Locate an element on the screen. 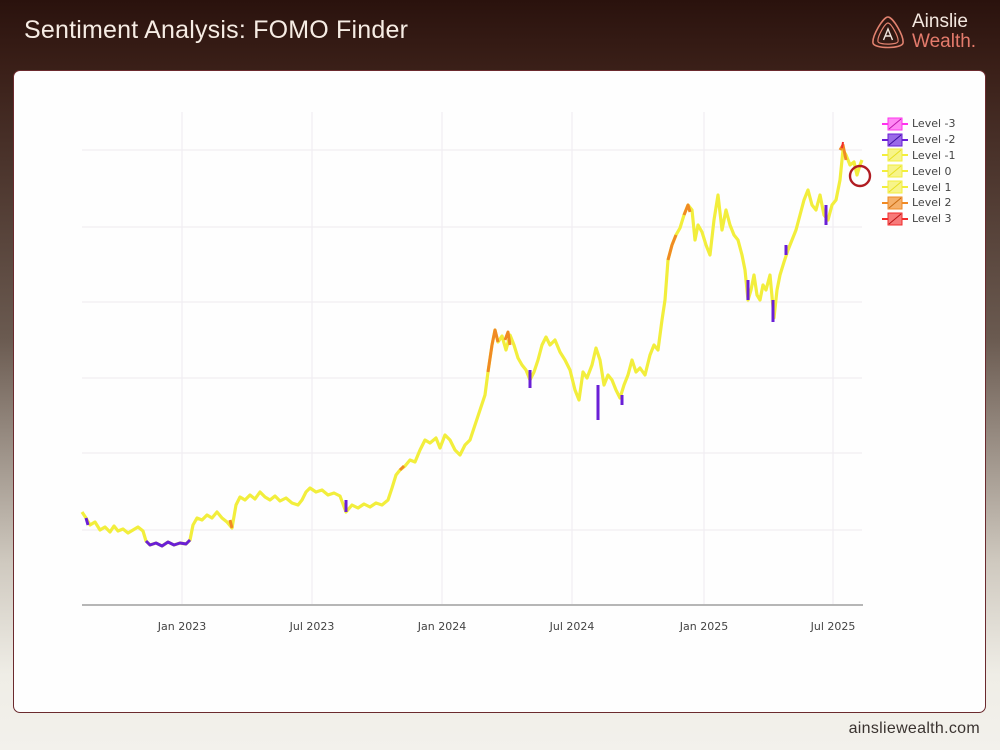 The image size is (1000, 750). legend-label: Level -1 is located at coordinates (934, 155).